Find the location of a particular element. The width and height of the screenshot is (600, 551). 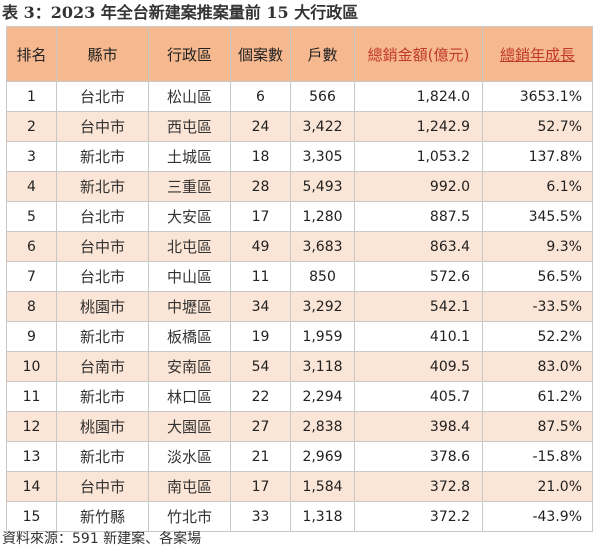

cell-sales-growth: 3653.1% is located at coordinates (537, 96).